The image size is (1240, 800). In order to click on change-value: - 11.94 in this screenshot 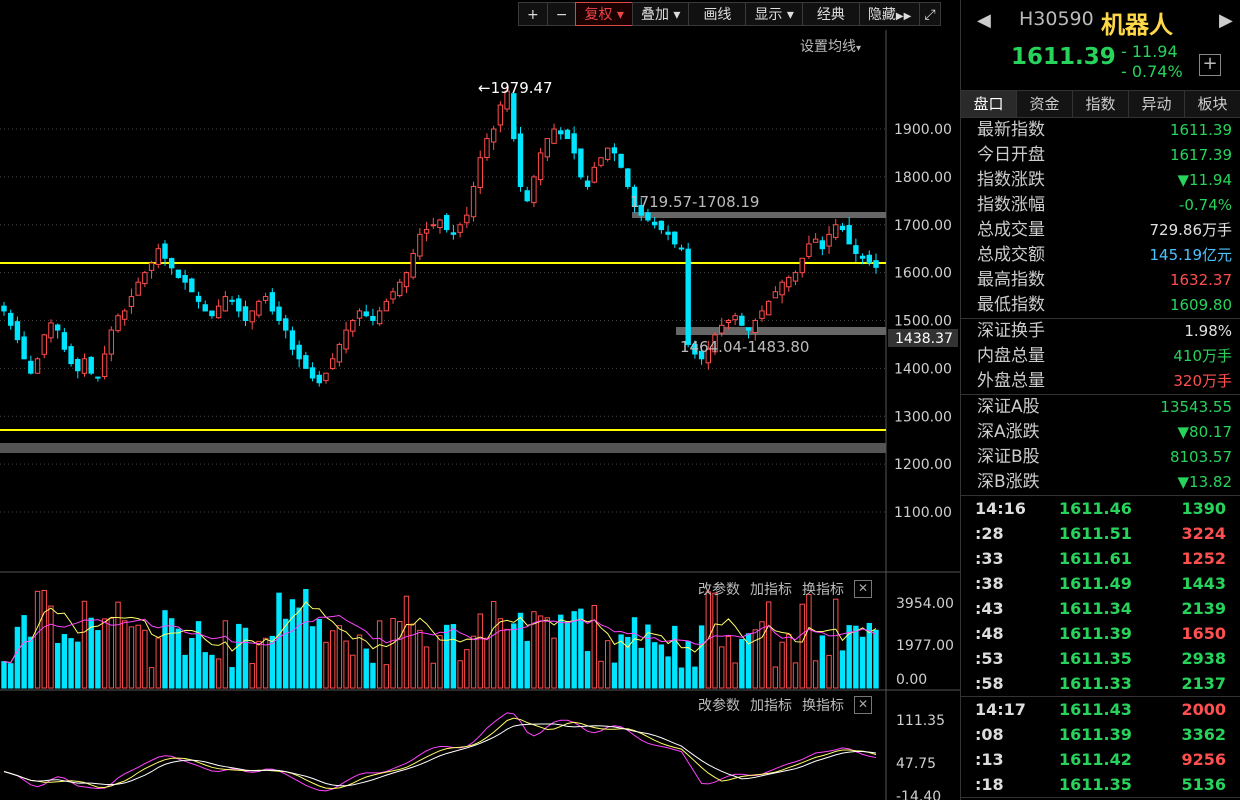, I will do `click(1149, 51)`.